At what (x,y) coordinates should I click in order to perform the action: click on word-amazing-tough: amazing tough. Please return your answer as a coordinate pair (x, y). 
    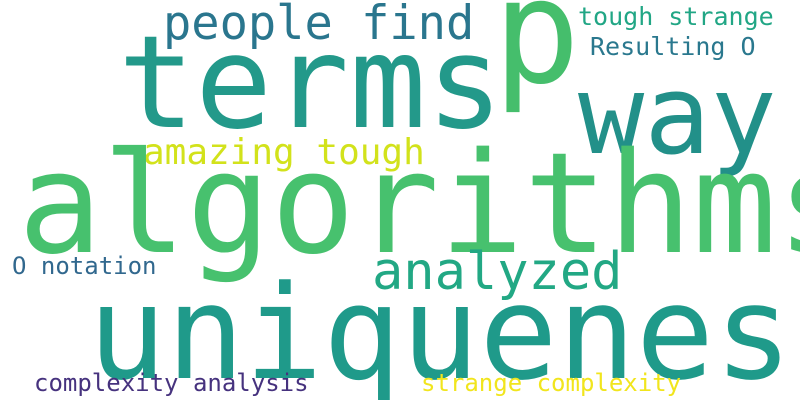
    Looking at the image, I should click on (284, 152).